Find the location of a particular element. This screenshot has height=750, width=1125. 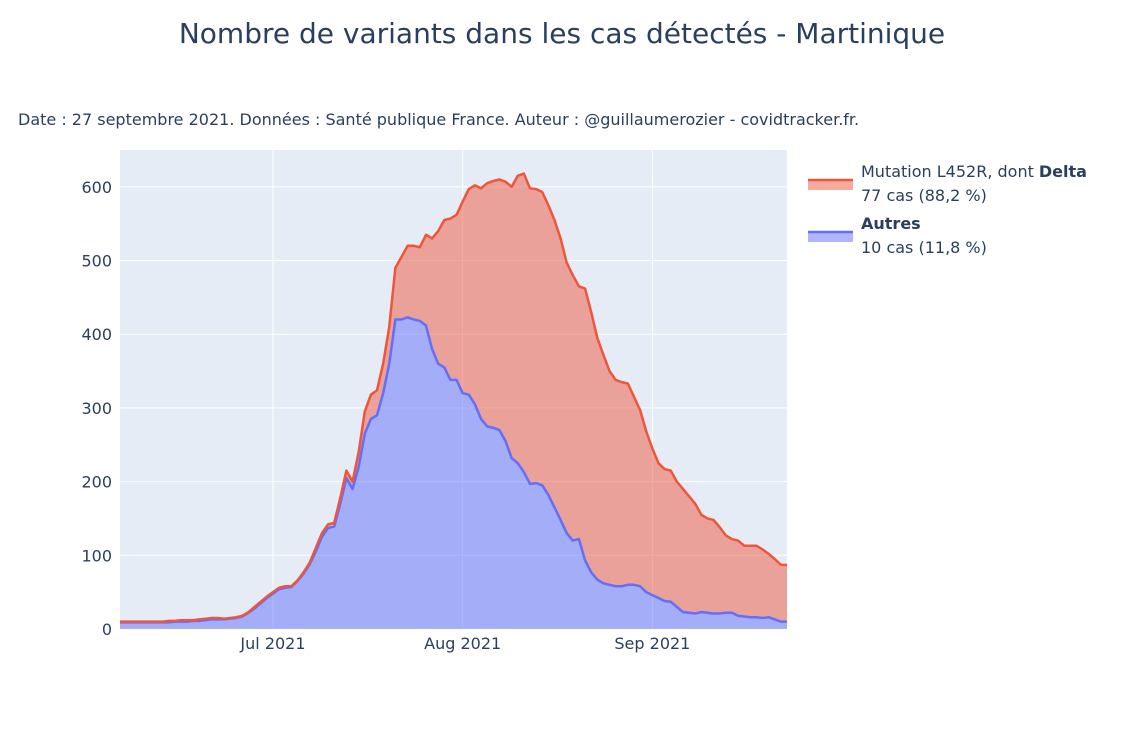

y-tick-label: 100 is located at coordinates (96, 555).